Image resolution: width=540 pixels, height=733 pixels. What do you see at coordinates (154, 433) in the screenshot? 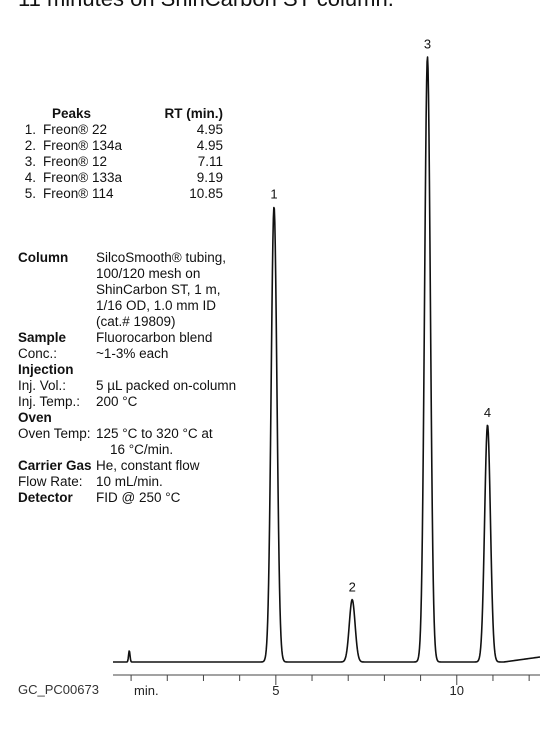
I see `oven-temp-value: 125 °C to 320 °C at` at bounding box center [154, 433].